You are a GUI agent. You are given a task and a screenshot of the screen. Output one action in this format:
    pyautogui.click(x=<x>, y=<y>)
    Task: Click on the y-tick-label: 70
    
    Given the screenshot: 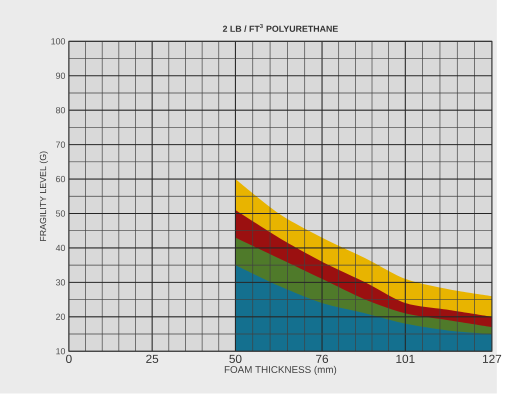 What is the action you would take?
    pyautogui.click(x=61, y=145)
    